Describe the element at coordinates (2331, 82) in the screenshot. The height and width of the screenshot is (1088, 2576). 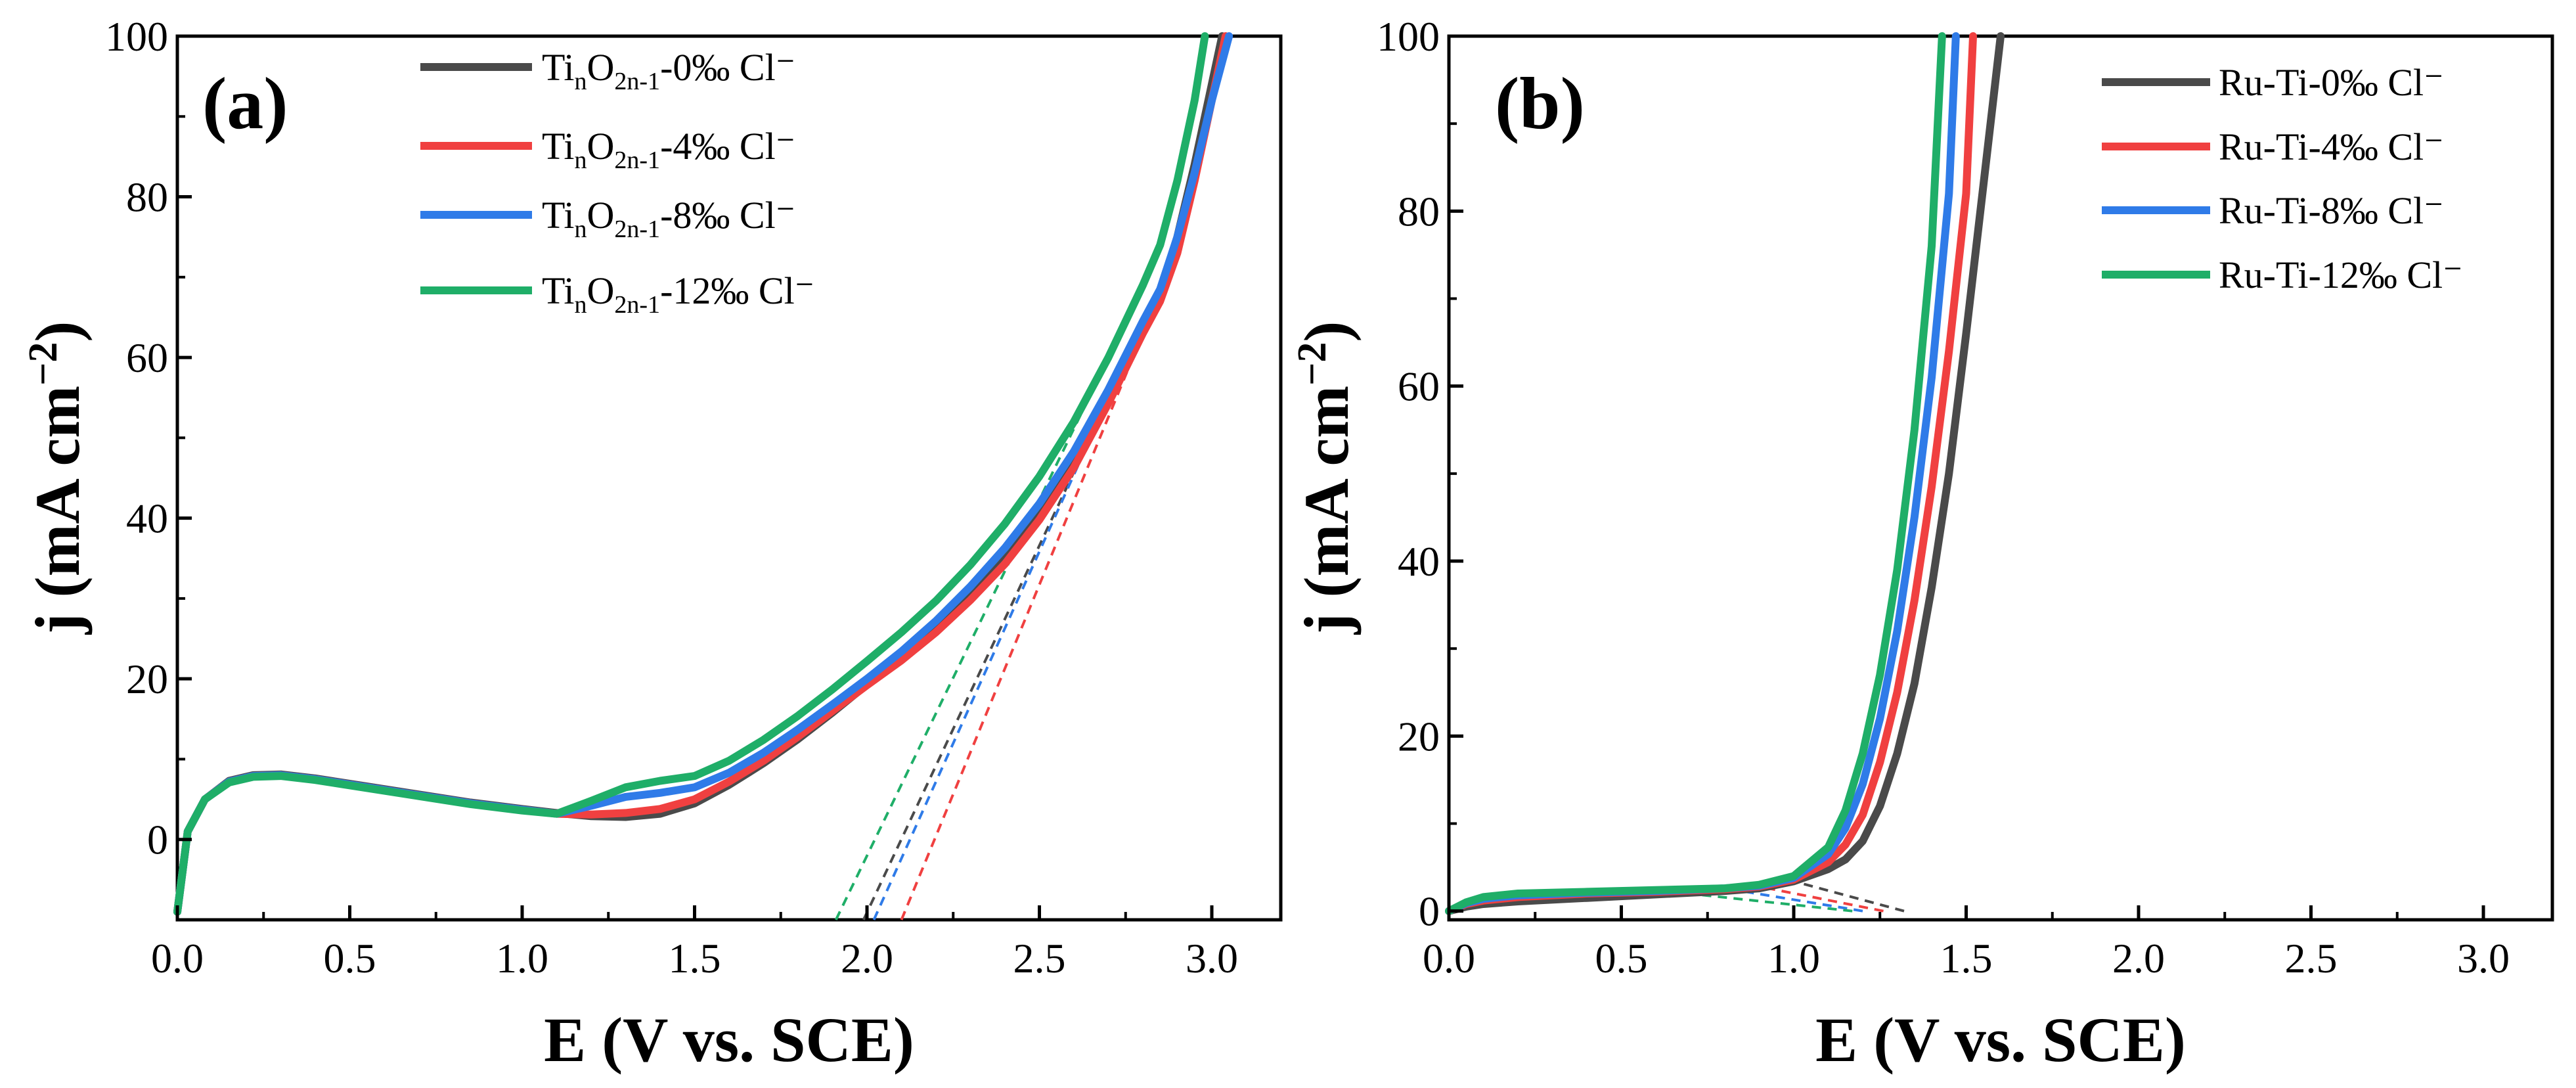
I see `legend-b-label-0: Ru-Ti-0‰ Cl⁻` at that location.